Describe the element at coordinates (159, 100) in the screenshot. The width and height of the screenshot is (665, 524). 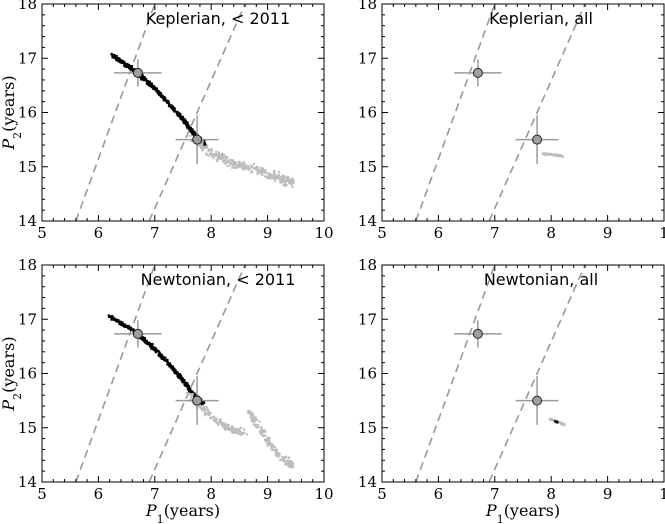
I see `cloud-black` at that location.